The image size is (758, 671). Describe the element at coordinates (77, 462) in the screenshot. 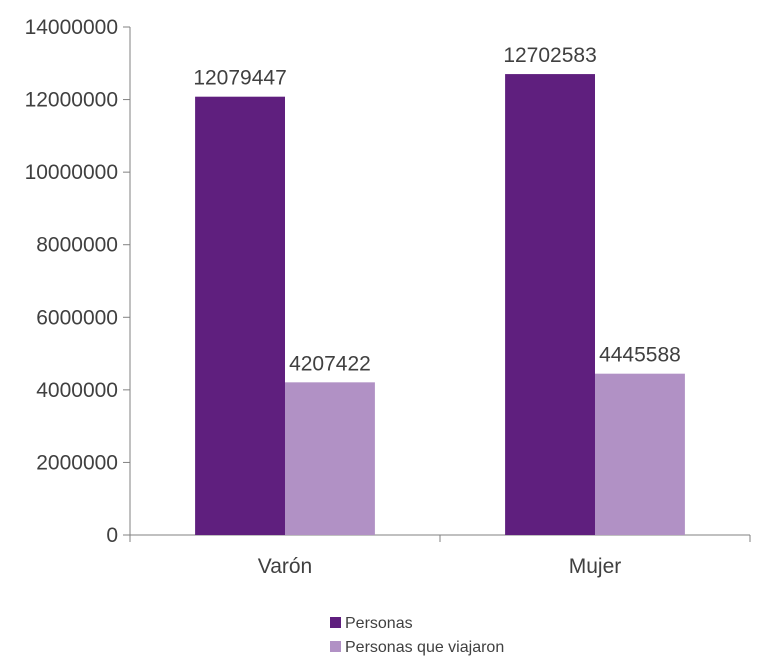

I see `y-tick-label: 2000000` at that location.